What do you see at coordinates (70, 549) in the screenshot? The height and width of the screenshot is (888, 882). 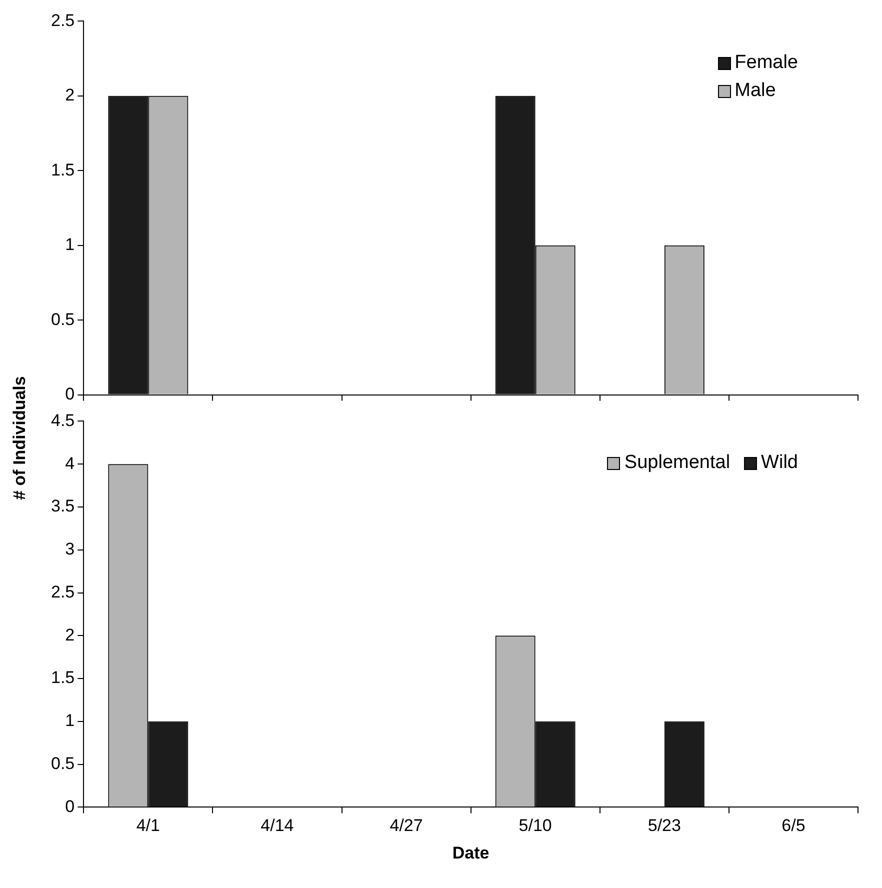 I see `y-tick-label: 3` at bounding box center [70, 549].